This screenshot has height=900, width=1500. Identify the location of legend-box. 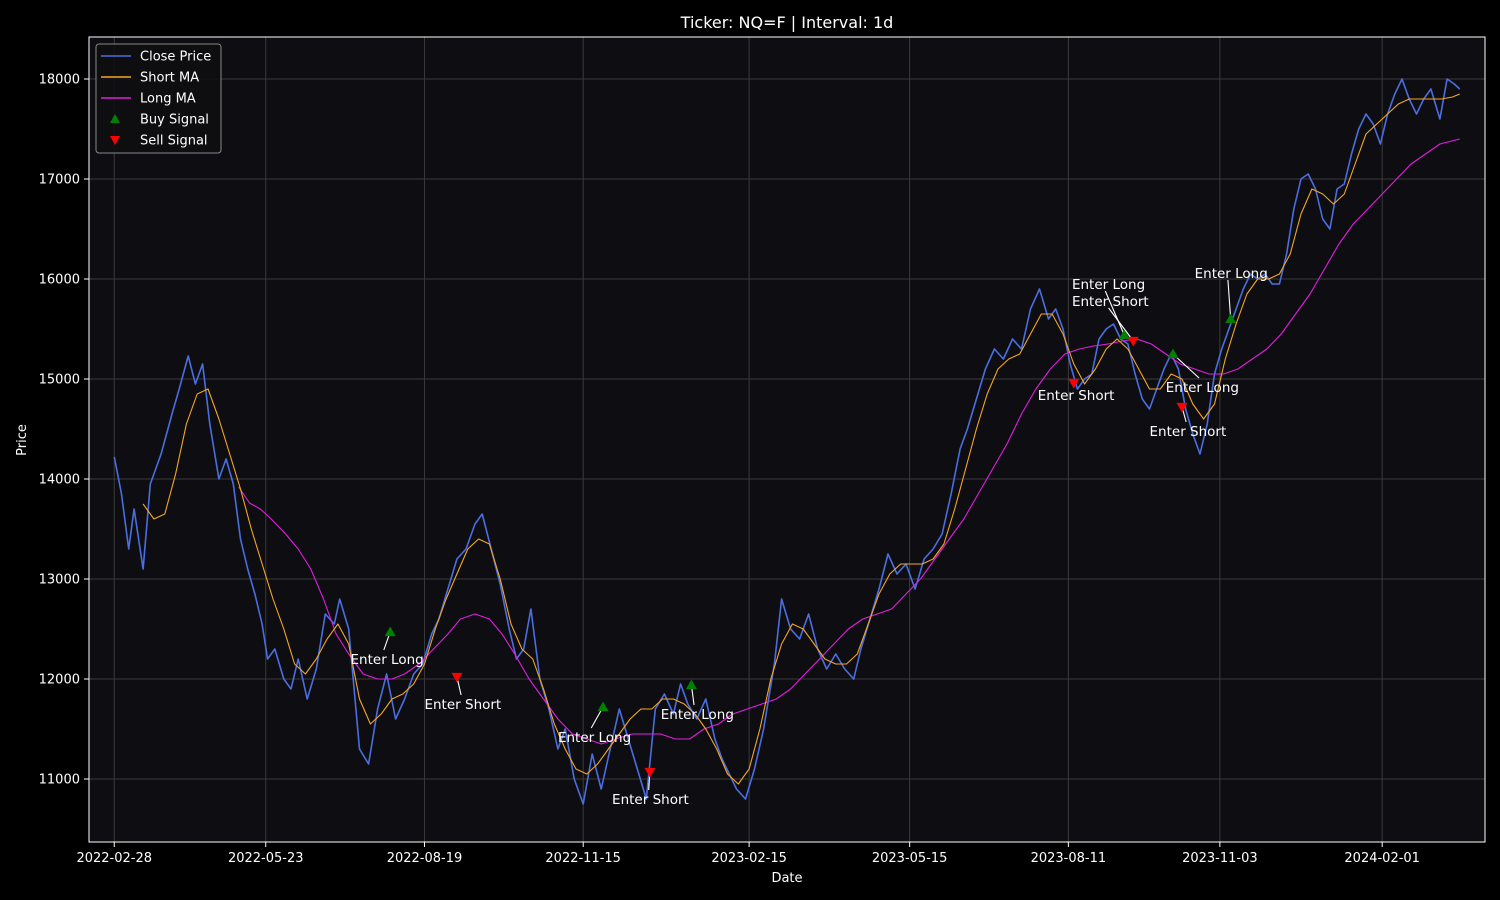
(158, 98).